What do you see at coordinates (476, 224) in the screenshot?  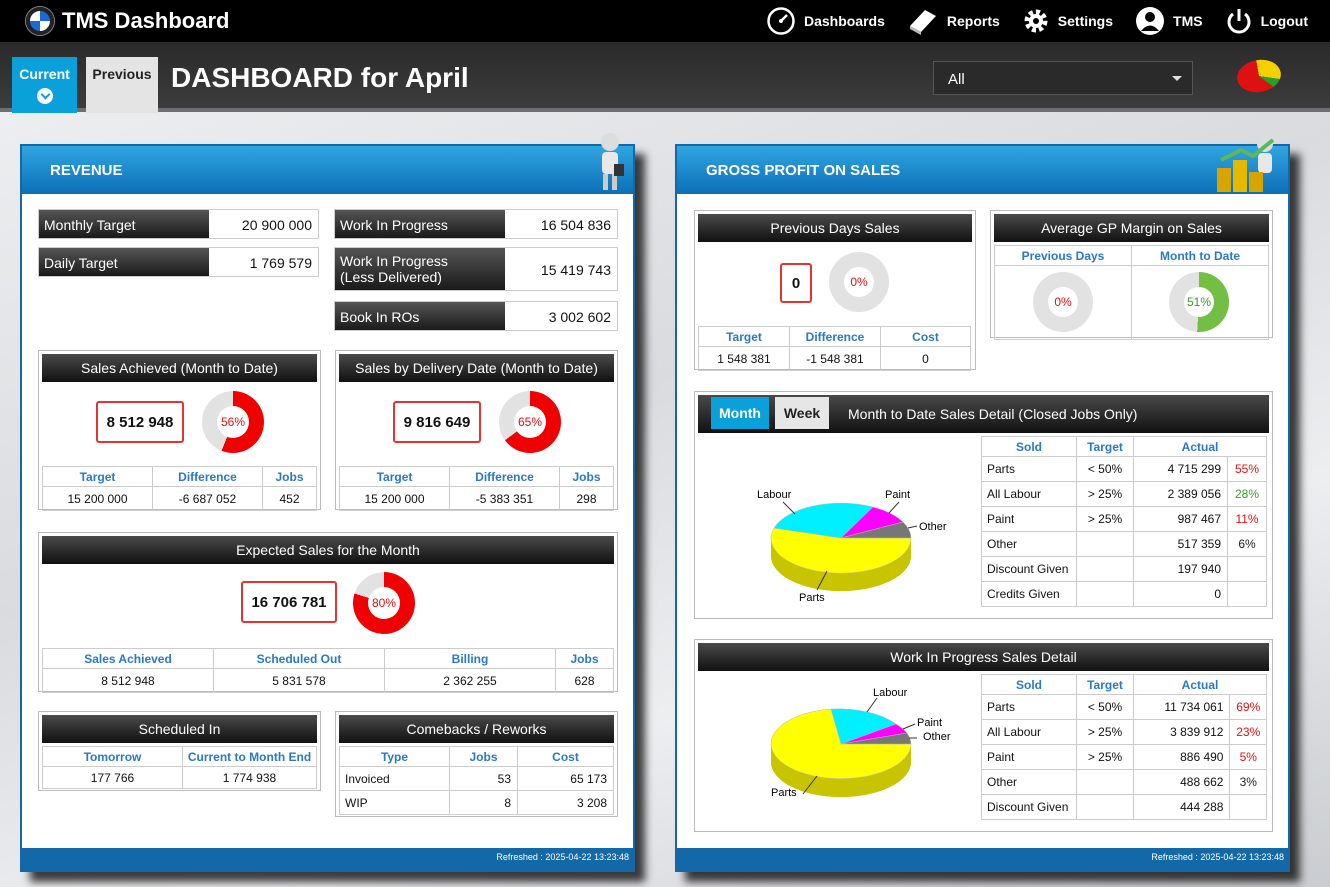 I see `work-in-progress: Work In Progress 16 504 836` at bounding box center [476, 224].